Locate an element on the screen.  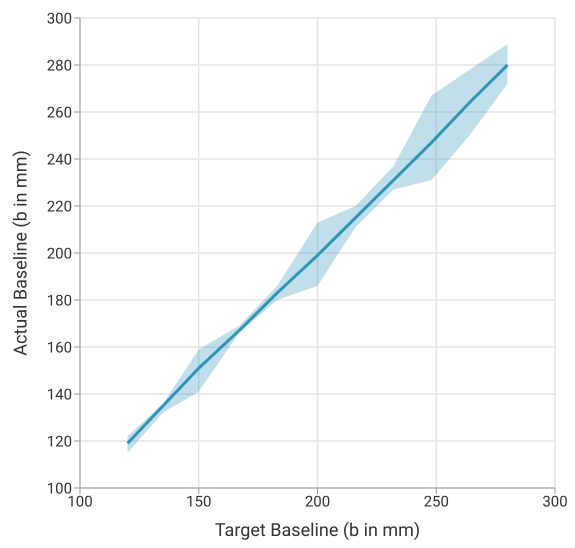
x-tick-label: 250 is located at coordinates (436, 501).